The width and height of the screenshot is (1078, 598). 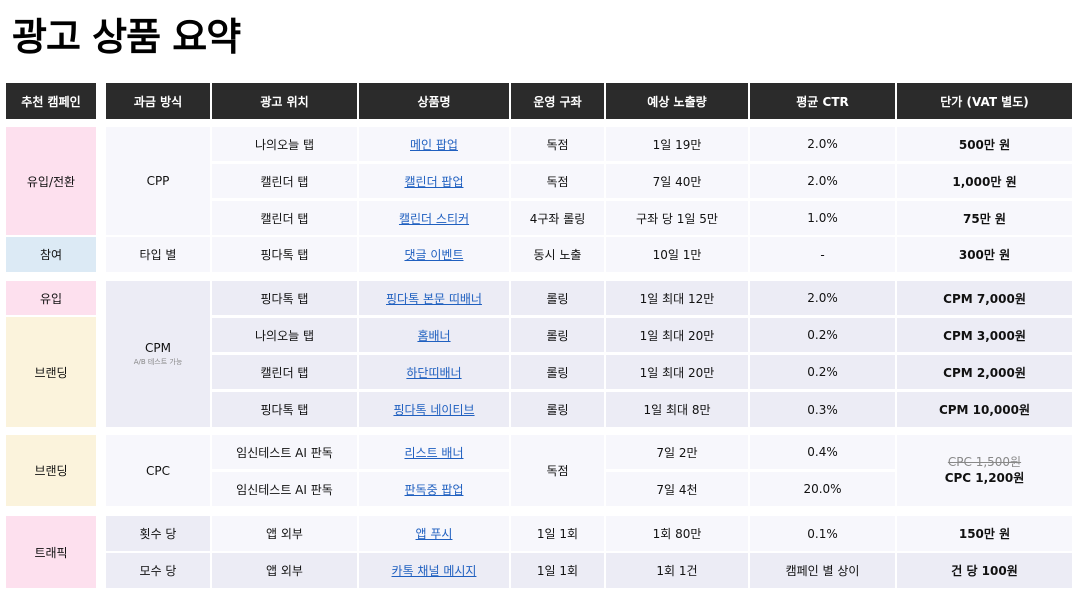 I want to click on product-link: 캘린더 팝업, so click(x=434, y=181).